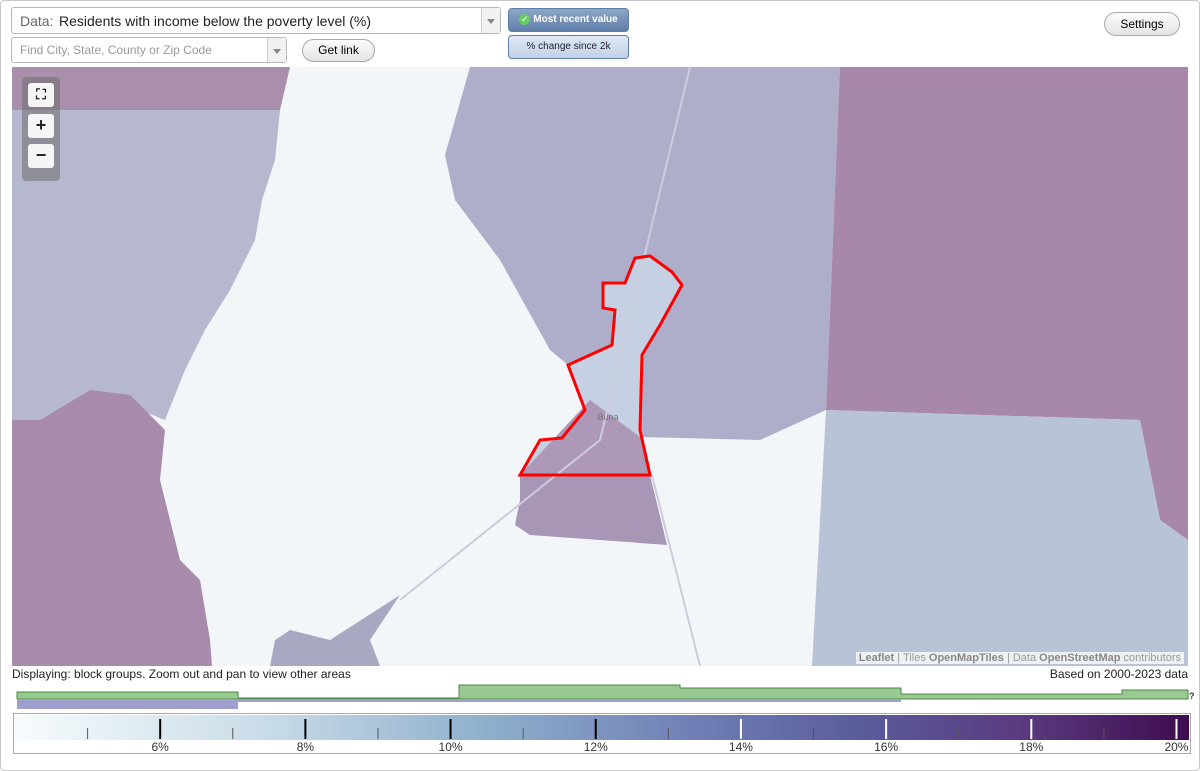 This screenshot has width=1200, height=771. I want to click on legend-tick-label: 14%, so click(741, 747).